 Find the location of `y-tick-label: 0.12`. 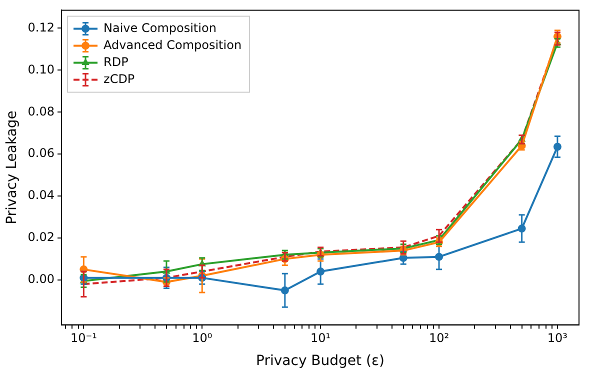

y-tick-label: 0.12 is located at coordinates (41, 27).